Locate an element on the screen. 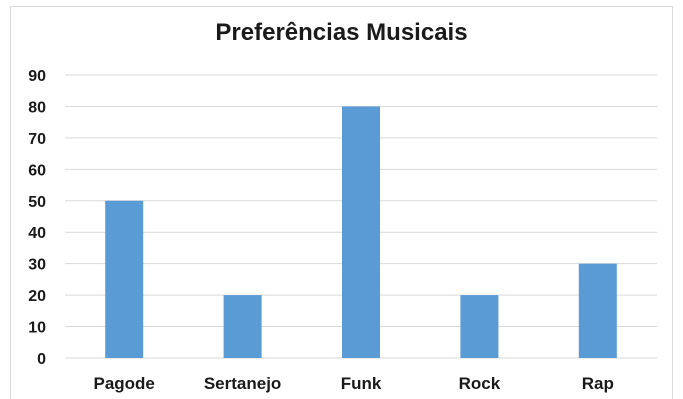 Image resolution: width=683 pixels, height=399 pixels. x-tick-label: Funk is located at coordinates (361, 383).